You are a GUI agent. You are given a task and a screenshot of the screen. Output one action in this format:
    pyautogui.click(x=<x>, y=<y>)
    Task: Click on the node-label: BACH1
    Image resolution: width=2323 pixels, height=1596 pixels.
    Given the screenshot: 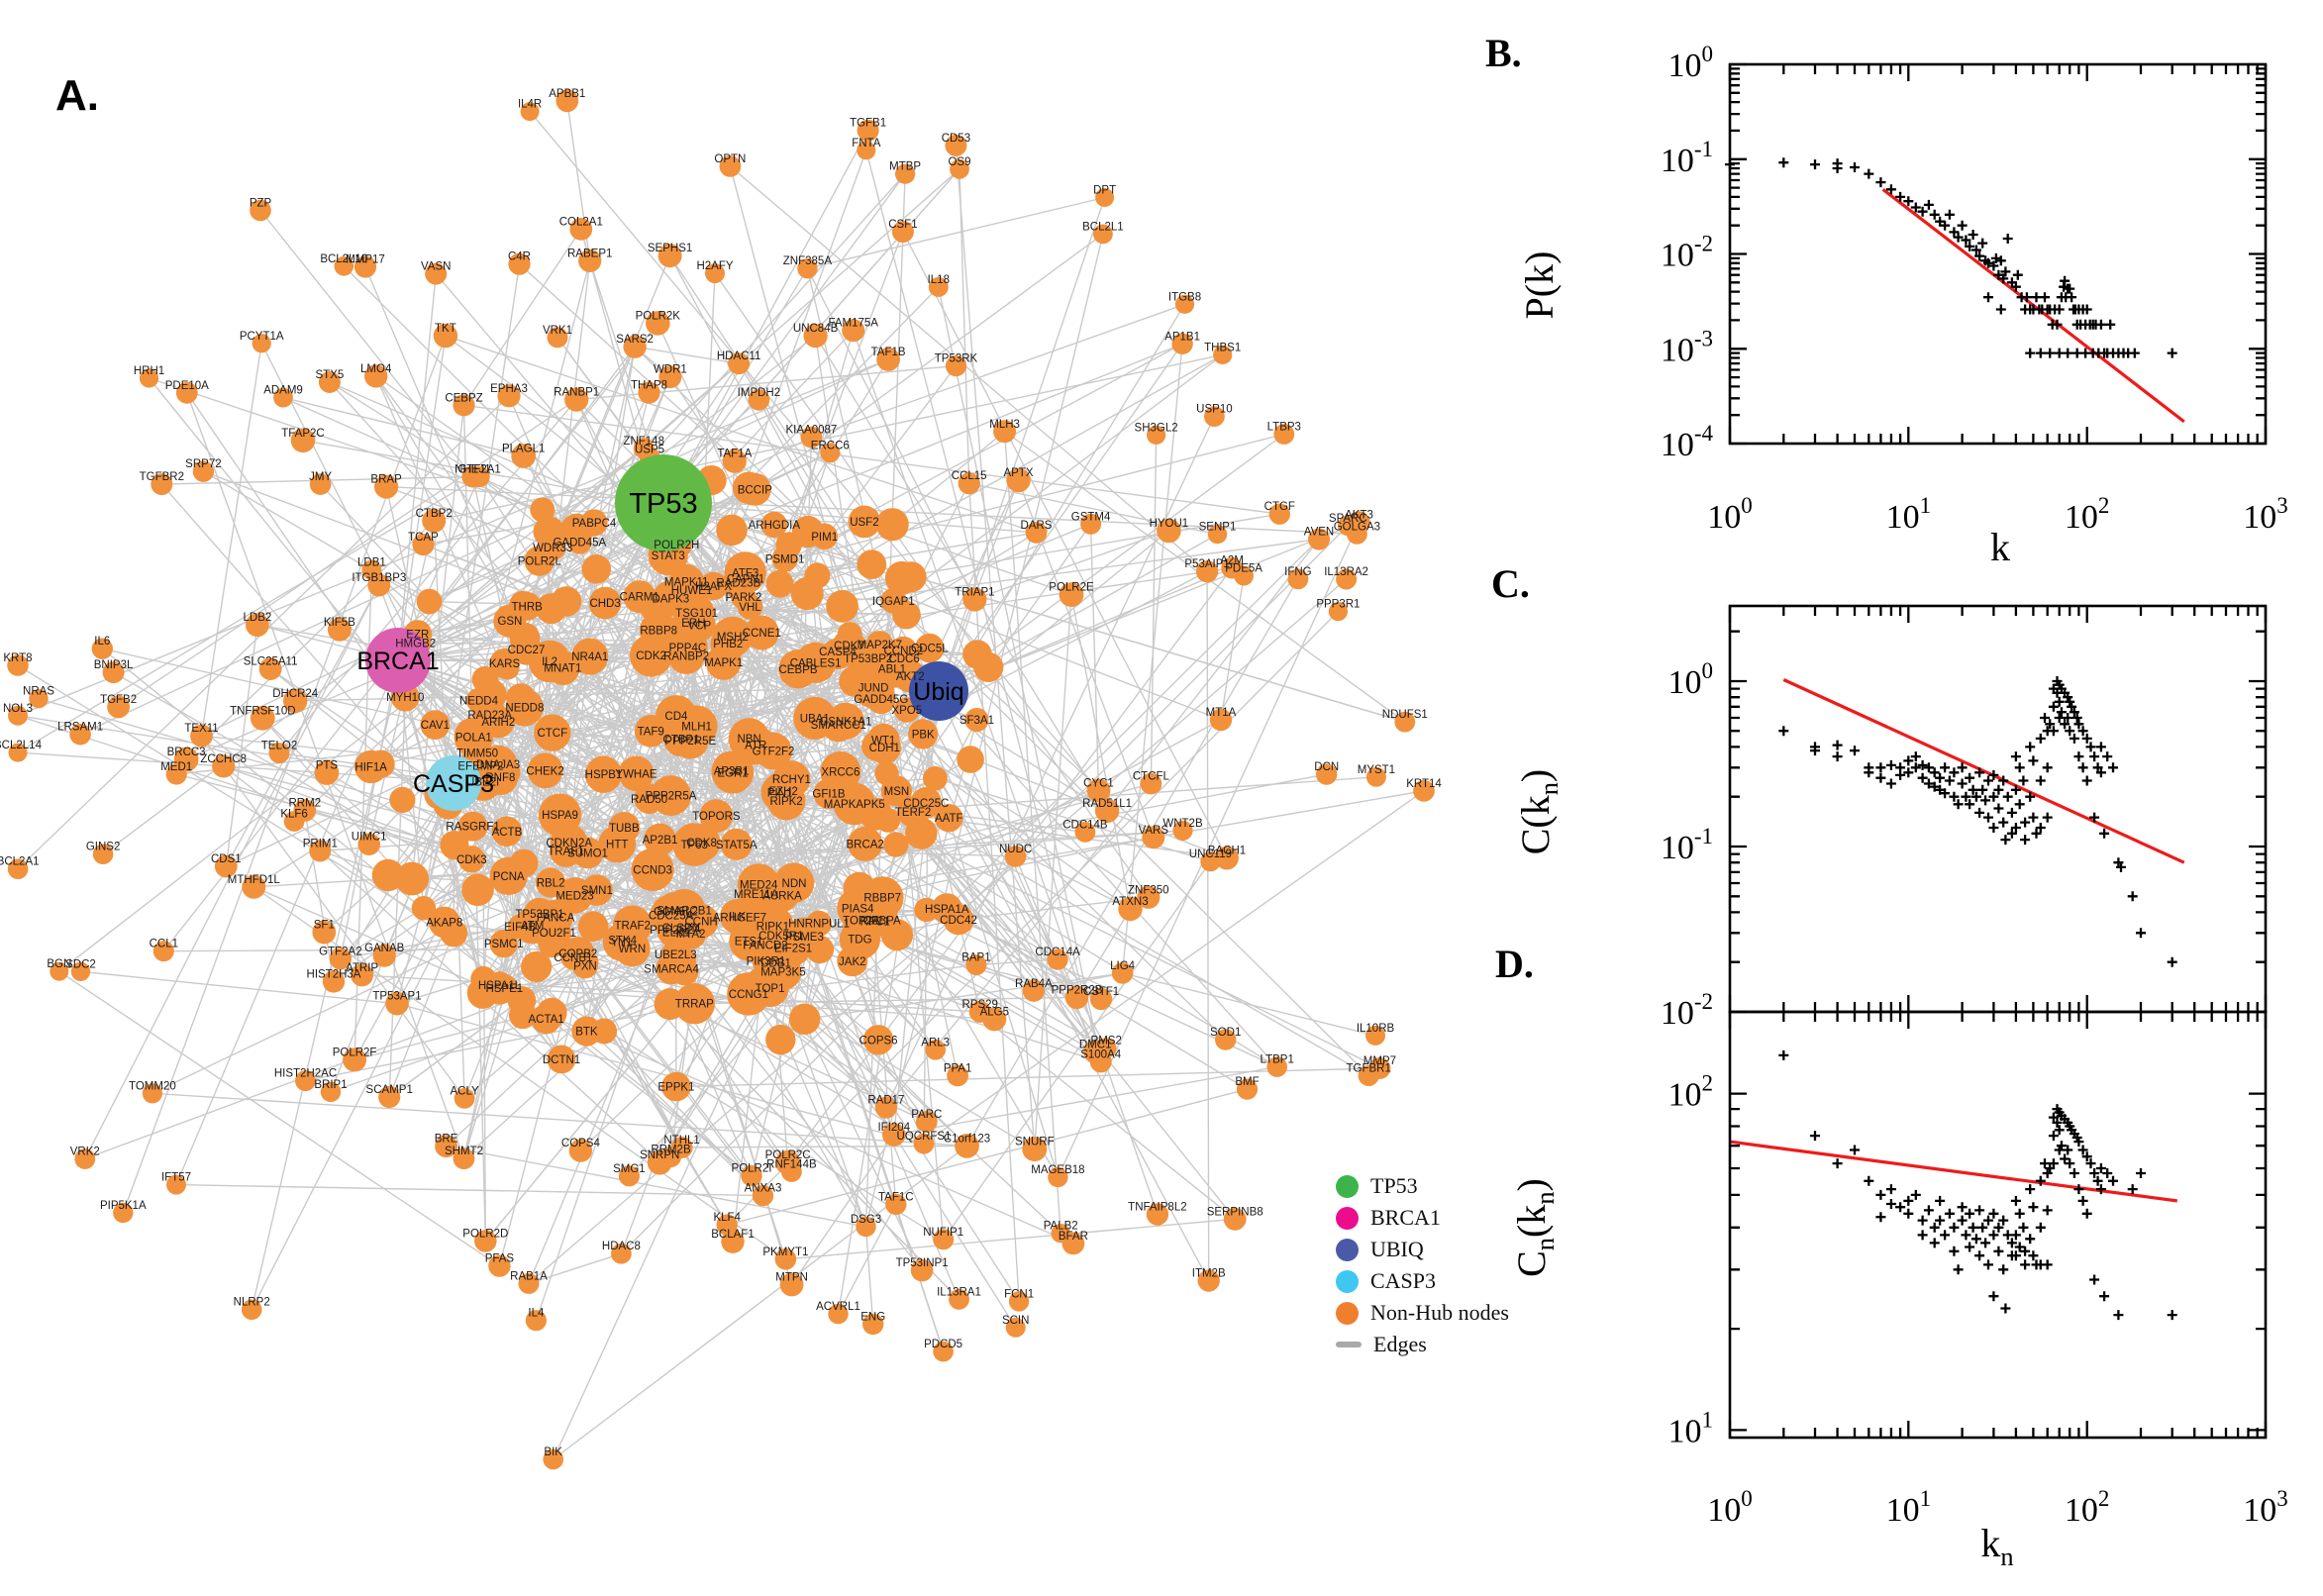 What is the action you would take?
    pyautogui.click(x=1227, y=851)
    